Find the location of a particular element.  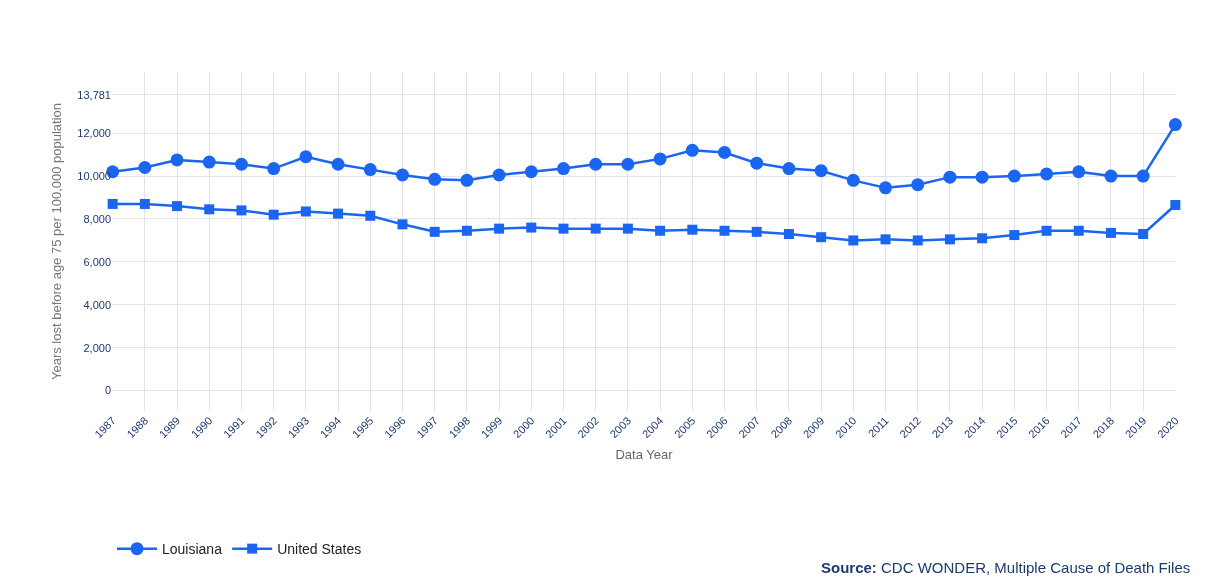

legend-label: Louisiana is located at coordinates (192, 549).